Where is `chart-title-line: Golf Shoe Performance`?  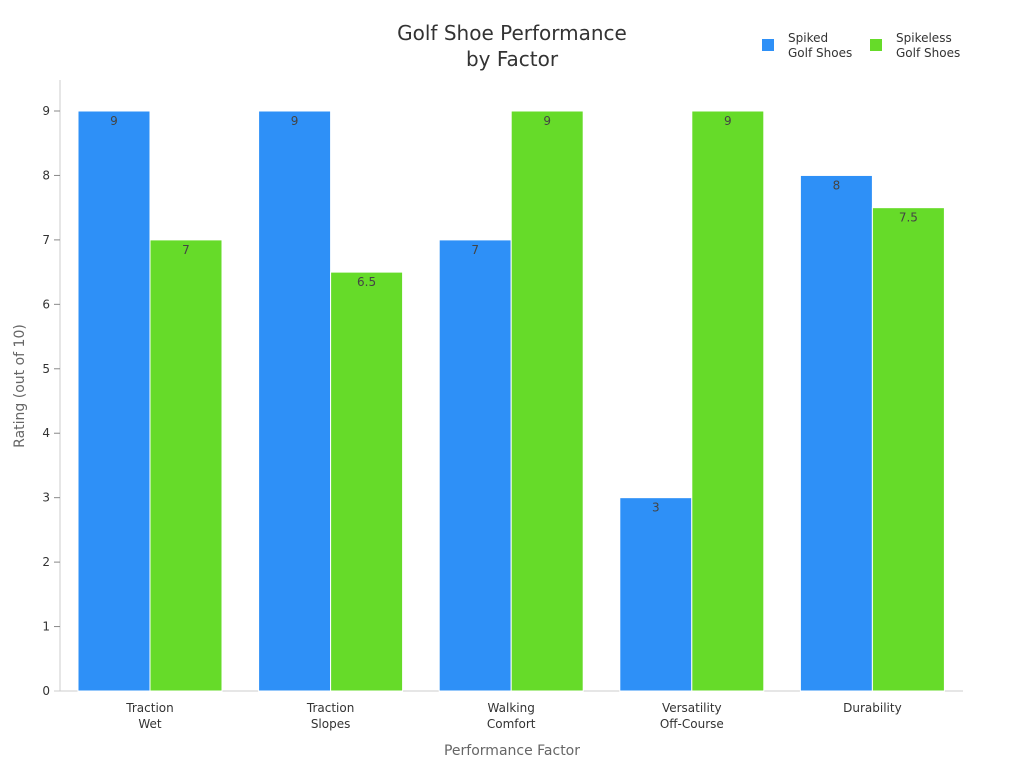 chart-title-line: Golf Shoe Performance is located at coordinates (512, 33).